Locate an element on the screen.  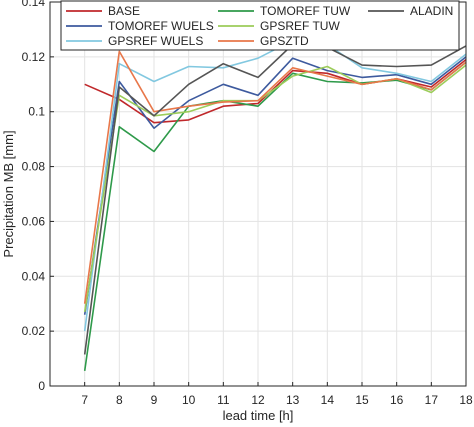
legend-entry-label: TOMOREF TUW is located at coordinates (305, 11).